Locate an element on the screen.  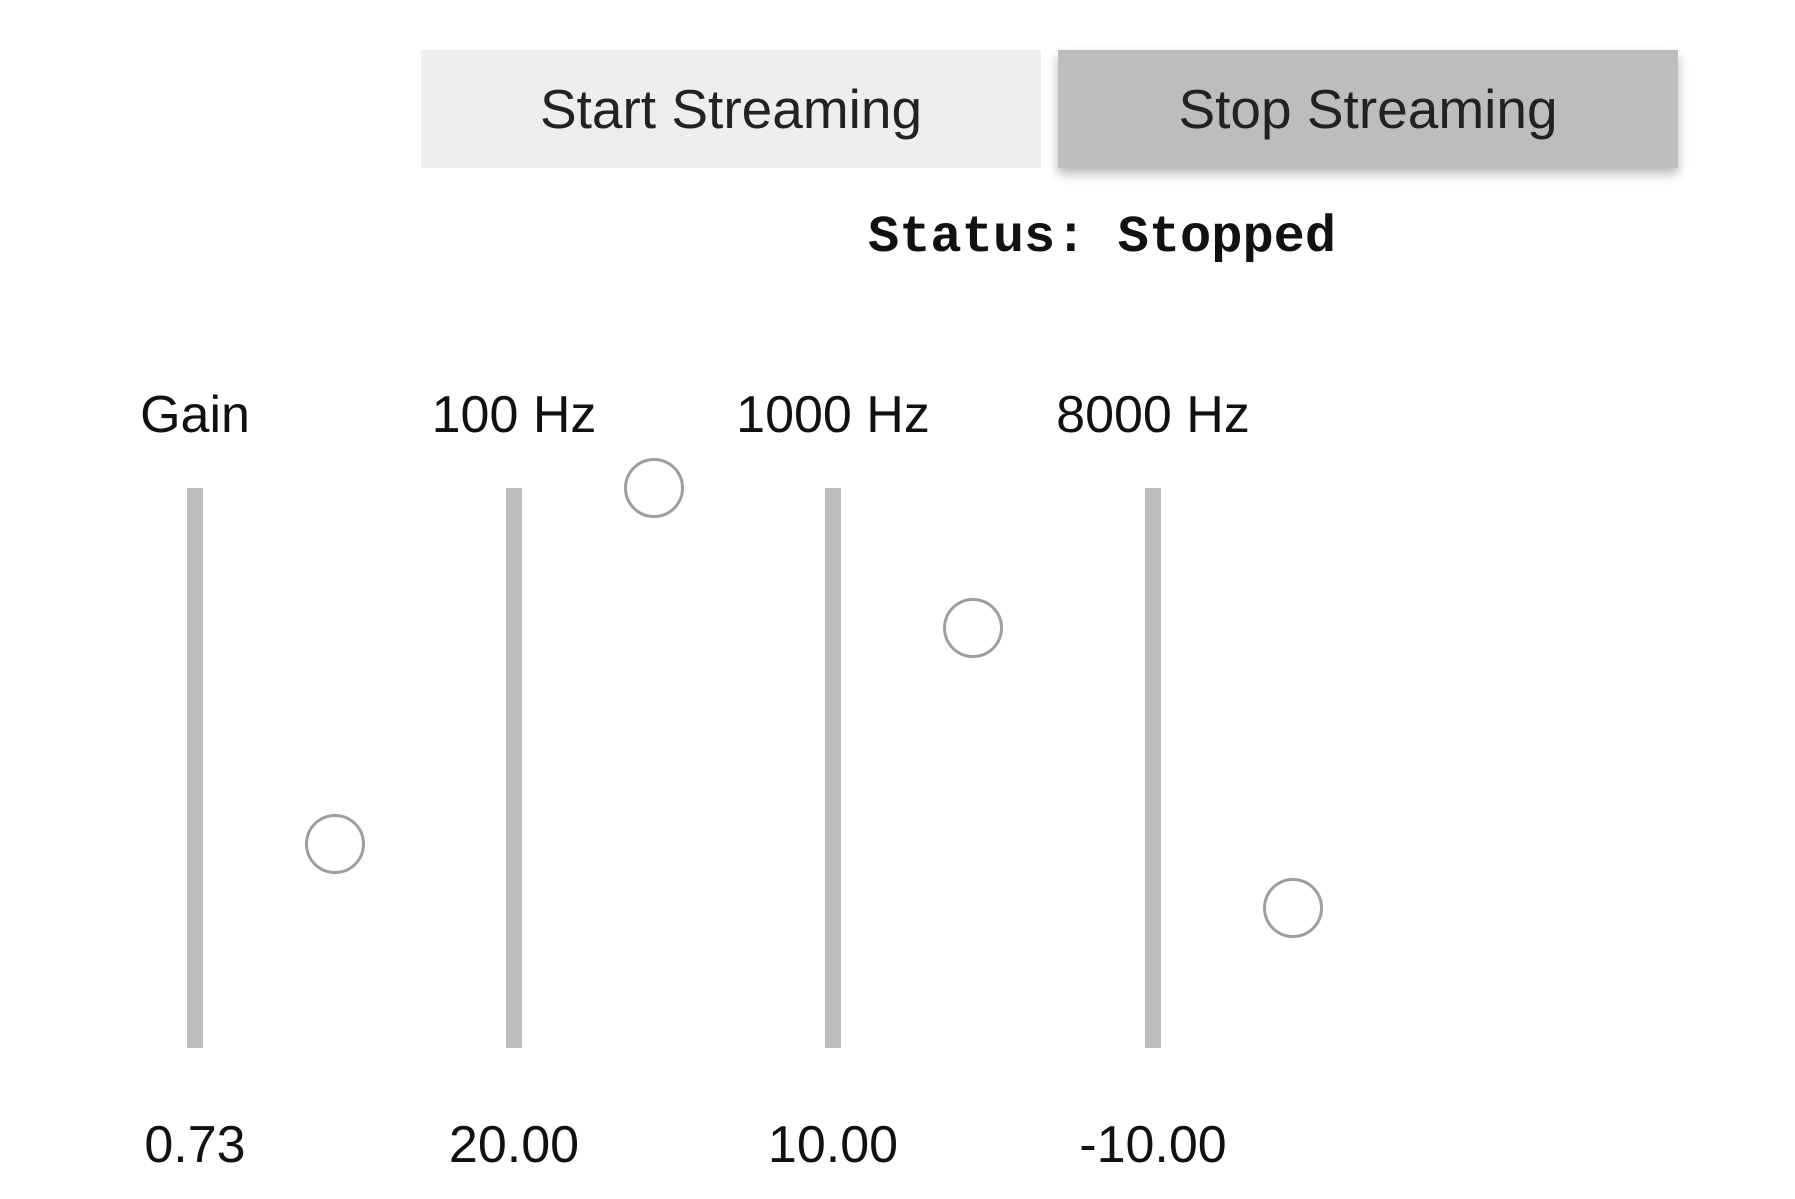
eq-100hz-value: 20.00 is located at coordinates (514, 1145).